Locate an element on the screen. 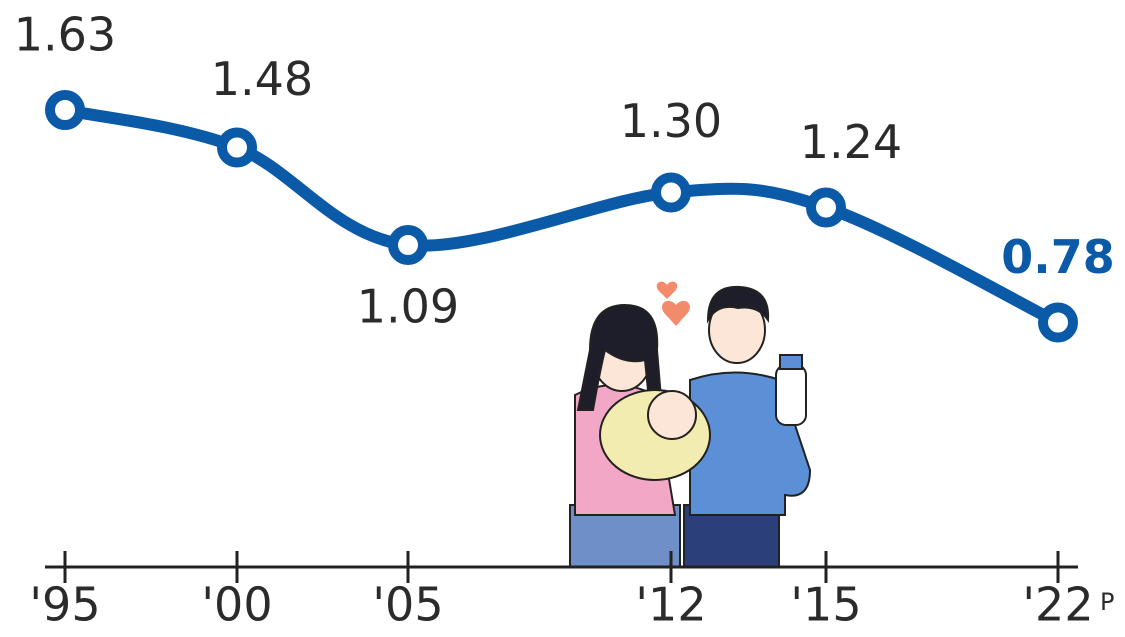 This screenshot has height=637, width=1125. x-tick-label: '95 is located at coordinates (64, 605).